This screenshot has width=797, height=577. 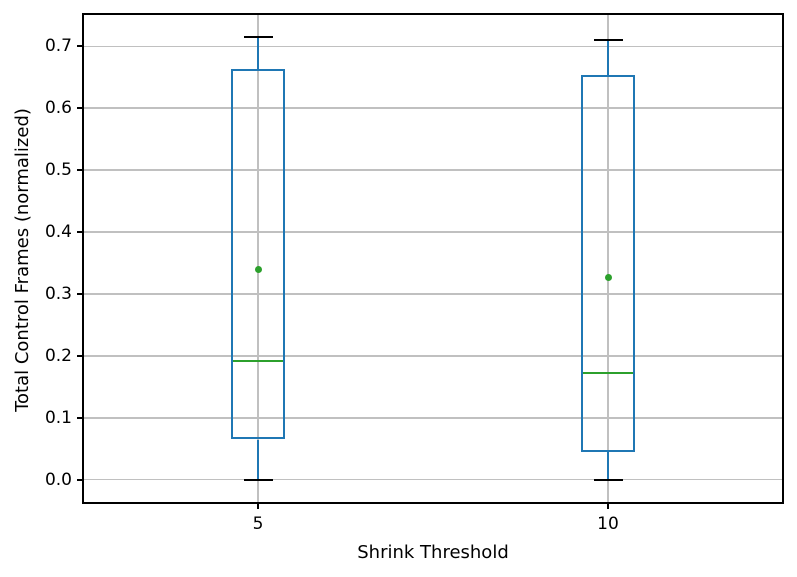 What do you see at coordinates (58, 232) in the screenshot?
I see `y-tick-label: 0.4` at bounding box center [58, 232].